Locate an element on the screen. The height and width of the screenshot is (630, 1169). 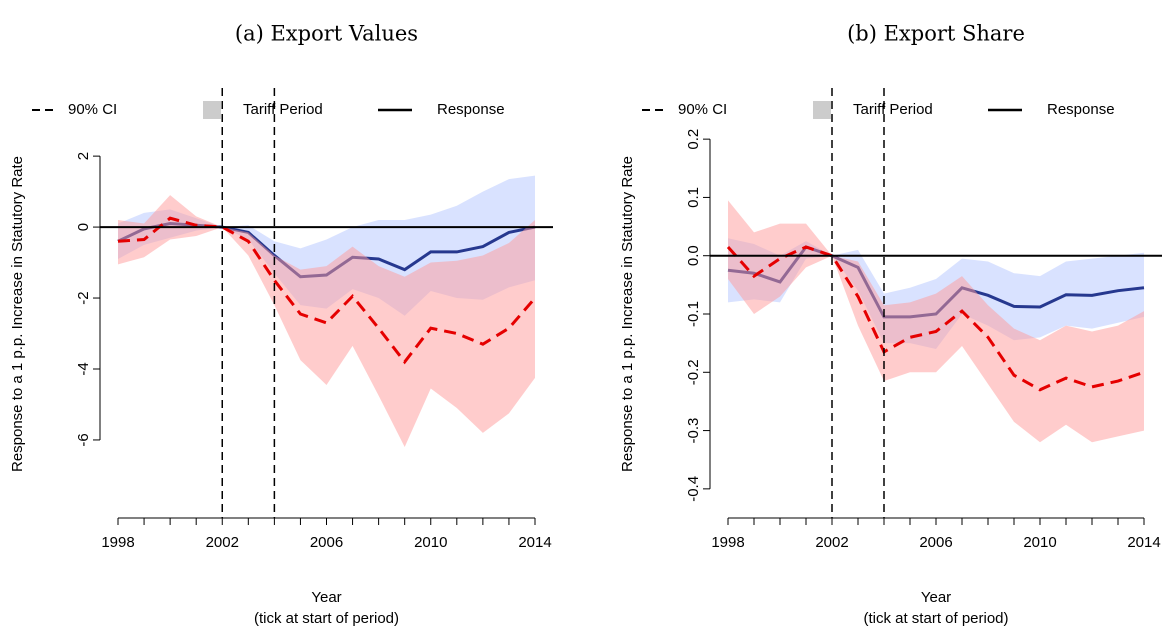
panel-title: (b) Export Share is located at coordinates (936, 34).